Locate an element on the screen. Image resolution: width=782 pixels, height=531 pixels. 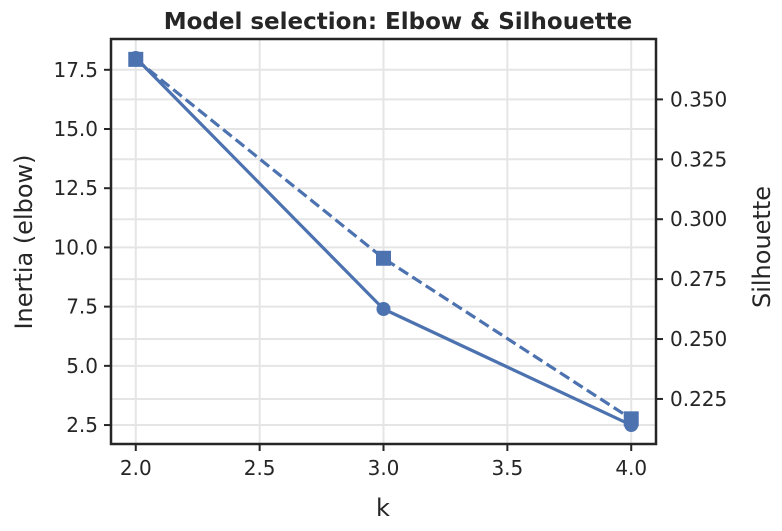
y-axis-left: 2.5 5.0 7.5 10.0 12.5 15.0 17.5 is located at coordinates (82, 247).